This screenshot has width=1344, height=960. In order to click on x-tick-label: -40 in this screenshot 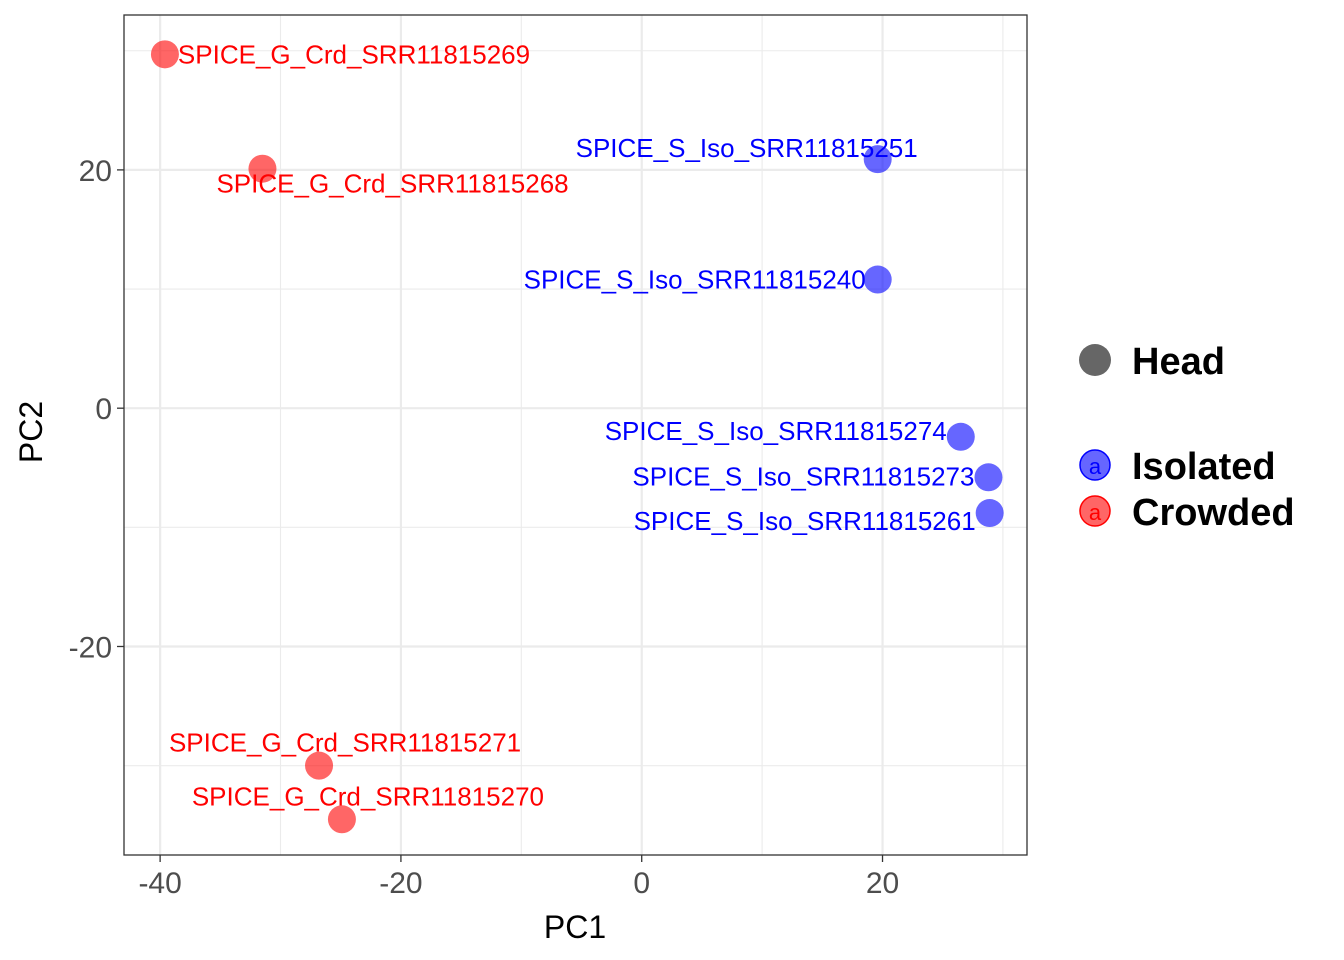, I will do `click(159, 883)`.